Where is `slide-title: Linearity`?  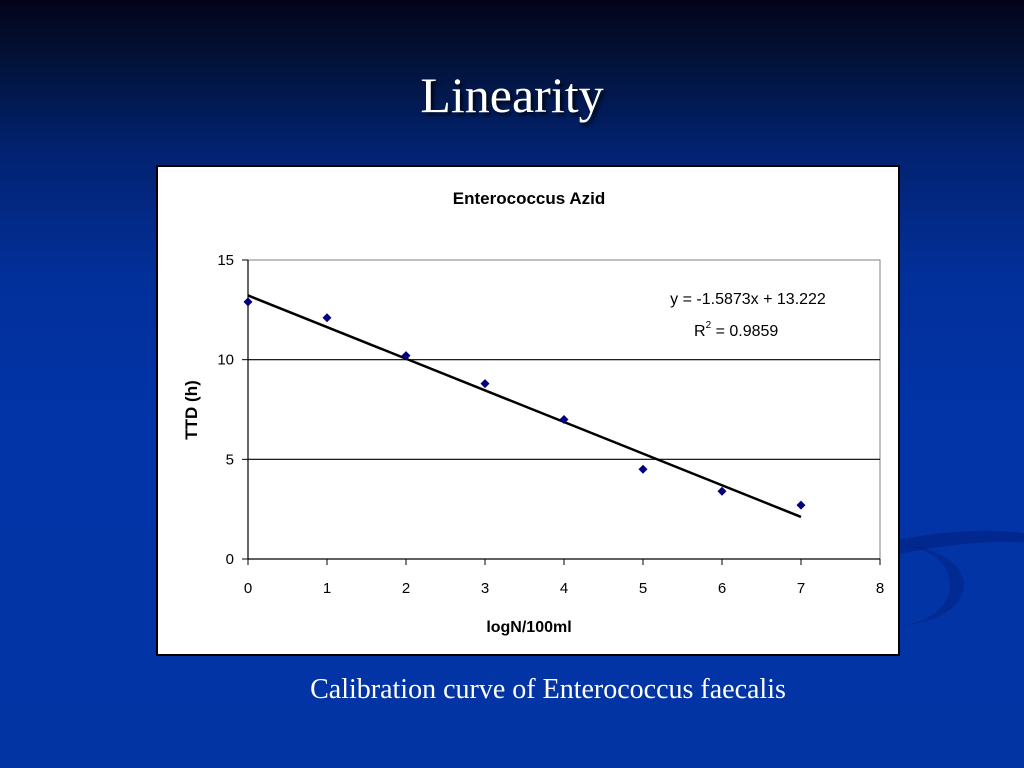 slide-title: Linearity is located at coordinates (512, 95).